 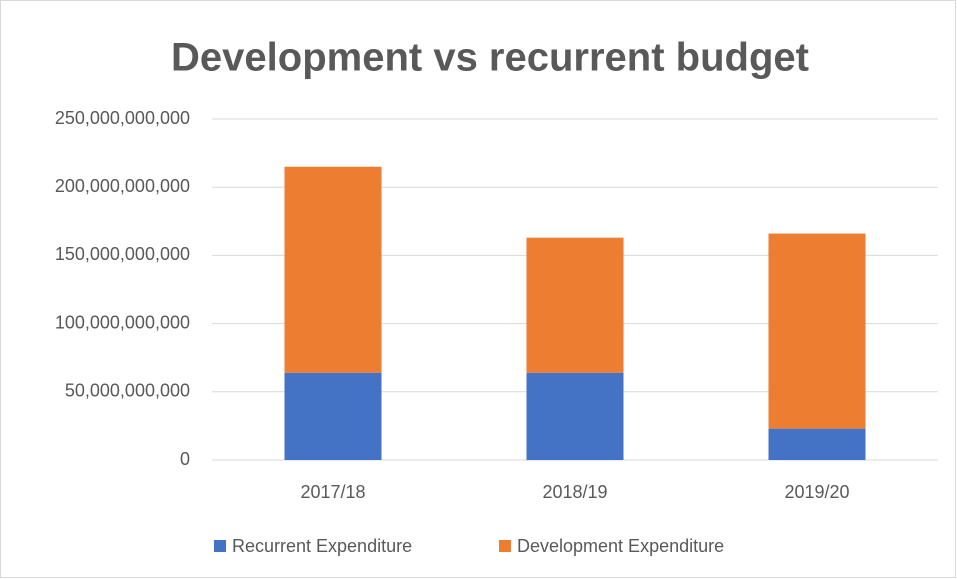 What do you see at coordinates (122, 322) in the screenshot?
I see `y-tick-label: 100,000,000,000` at bounding box center [122, 322].